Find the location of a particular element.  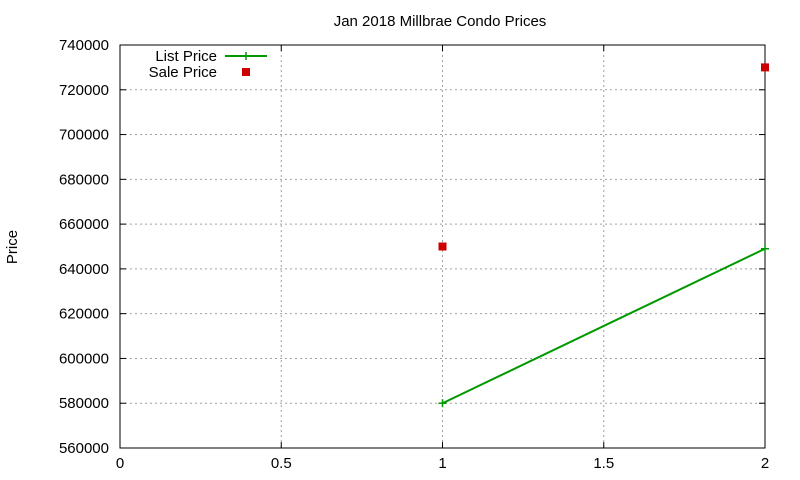

y-tick-label: 620000 is located at coordinates (84, 314).